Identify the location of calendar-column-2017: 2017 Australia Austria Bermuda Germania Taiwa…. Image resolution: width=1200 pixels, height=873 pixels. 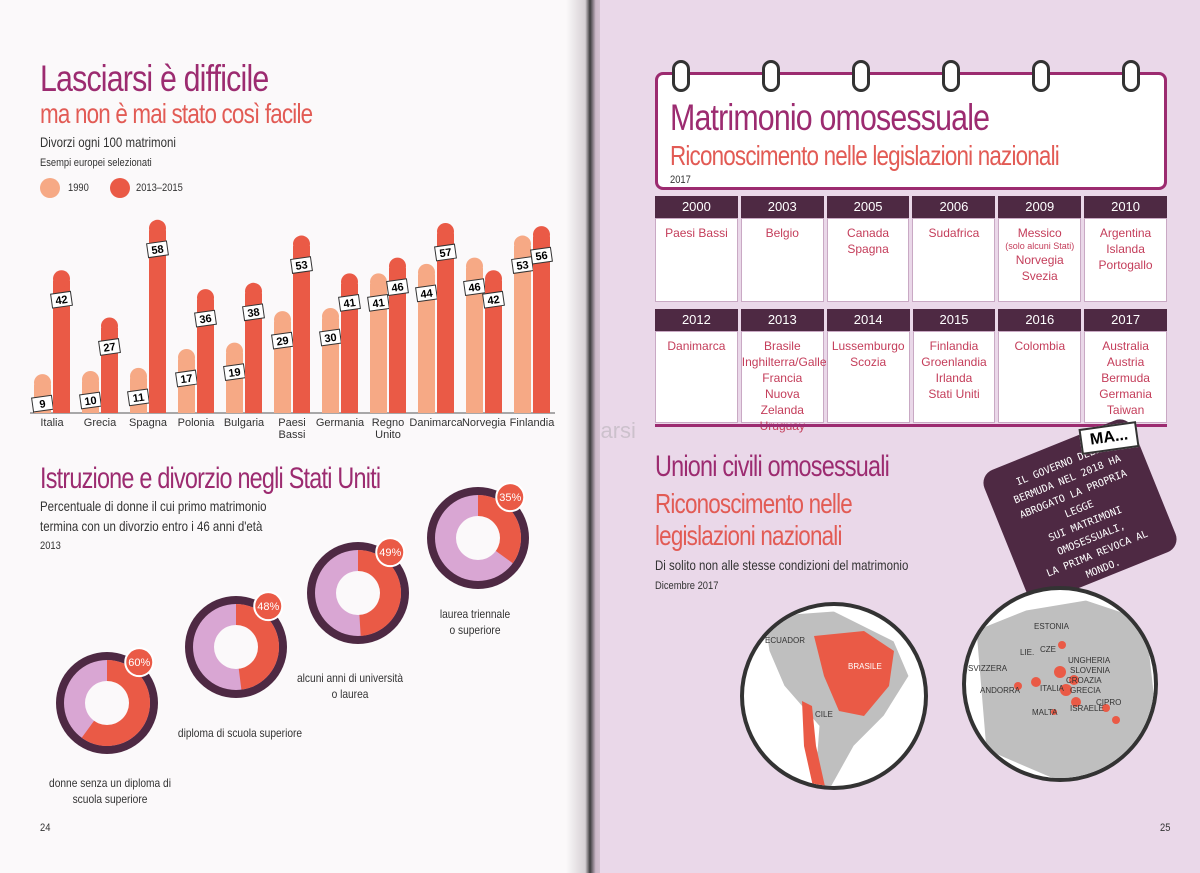
(1125, 366).